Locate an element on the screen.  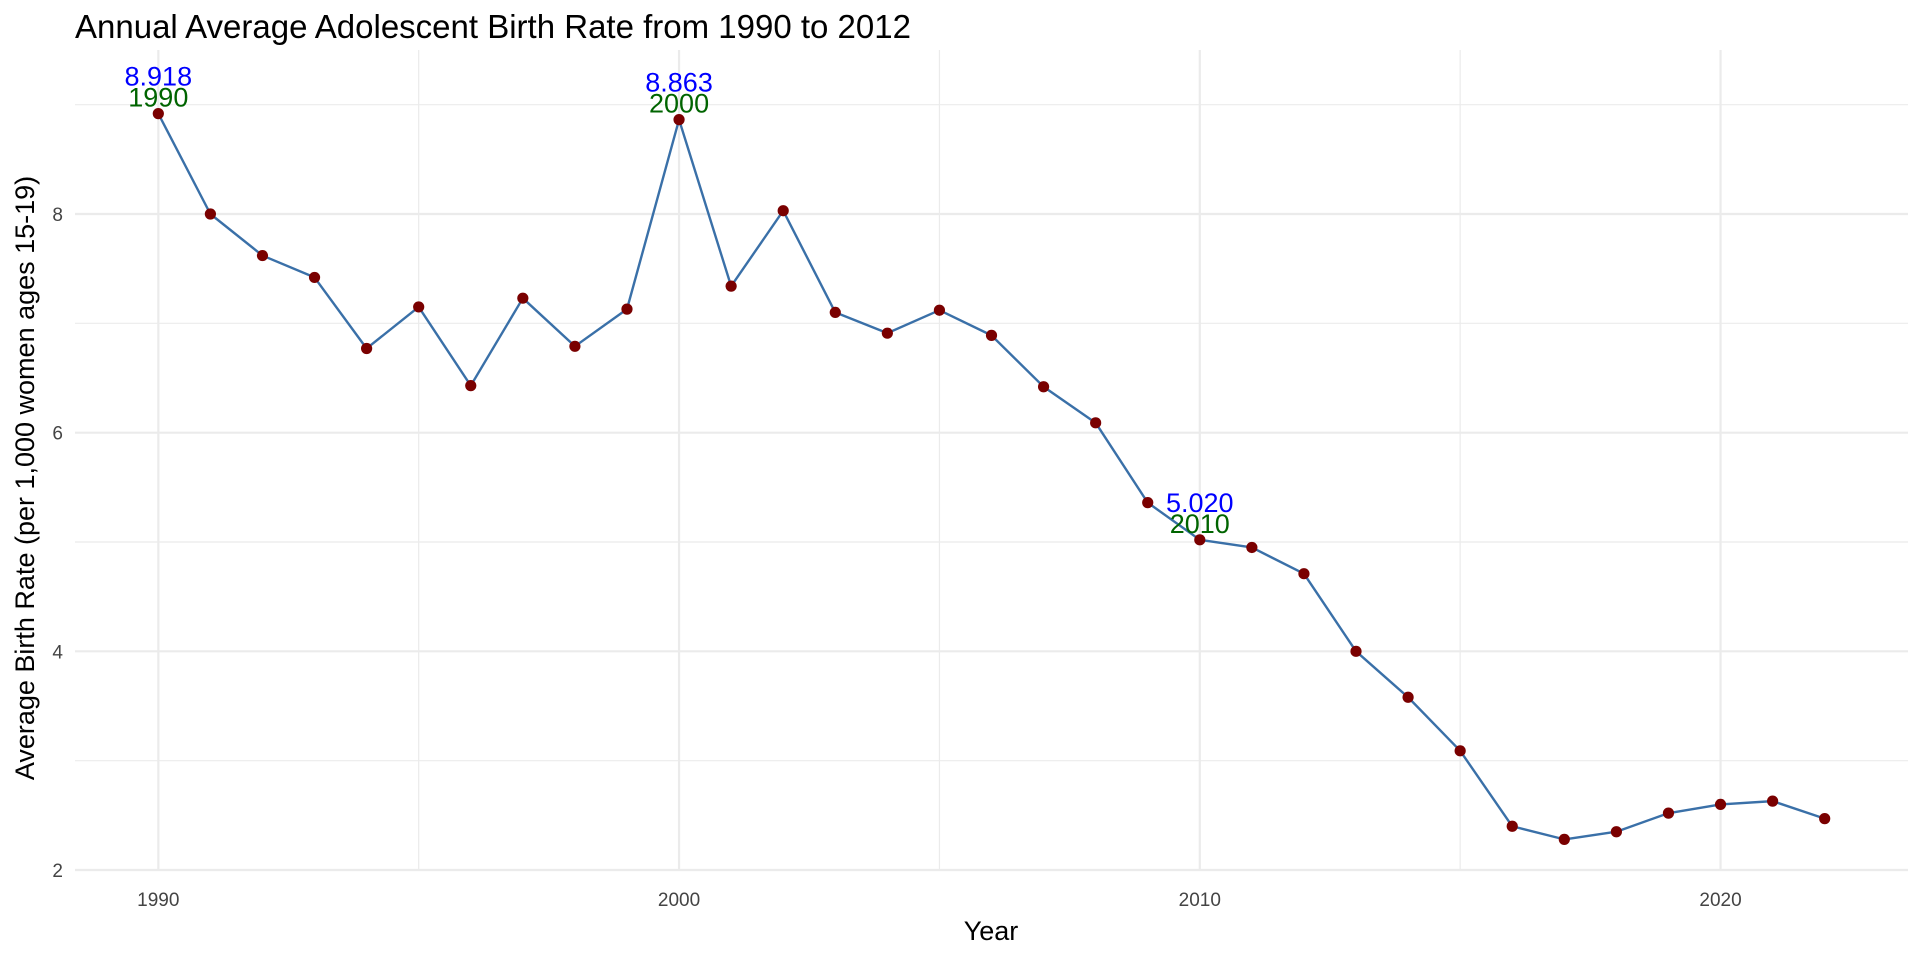
annotation-year-label: 2000 is located at coordinates (679, 104).